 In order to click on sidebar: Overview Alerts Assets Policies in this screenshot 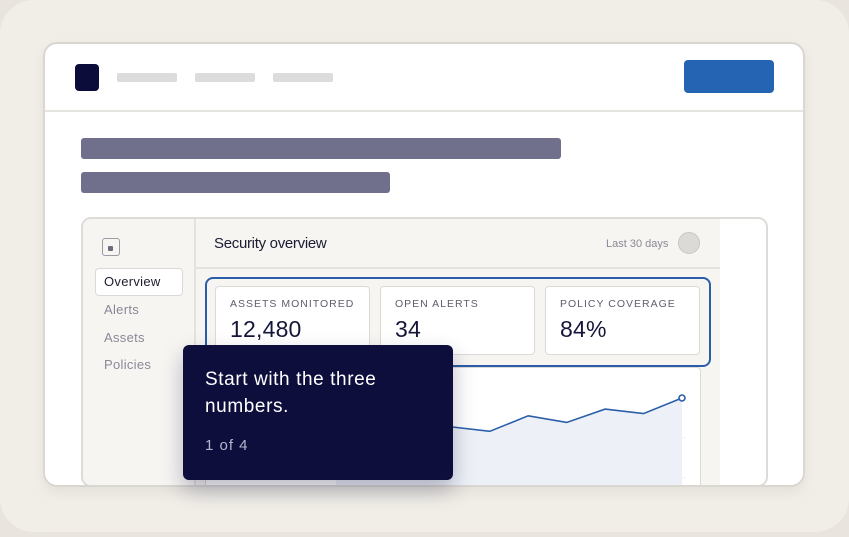, I will do `click(139, 352)`.